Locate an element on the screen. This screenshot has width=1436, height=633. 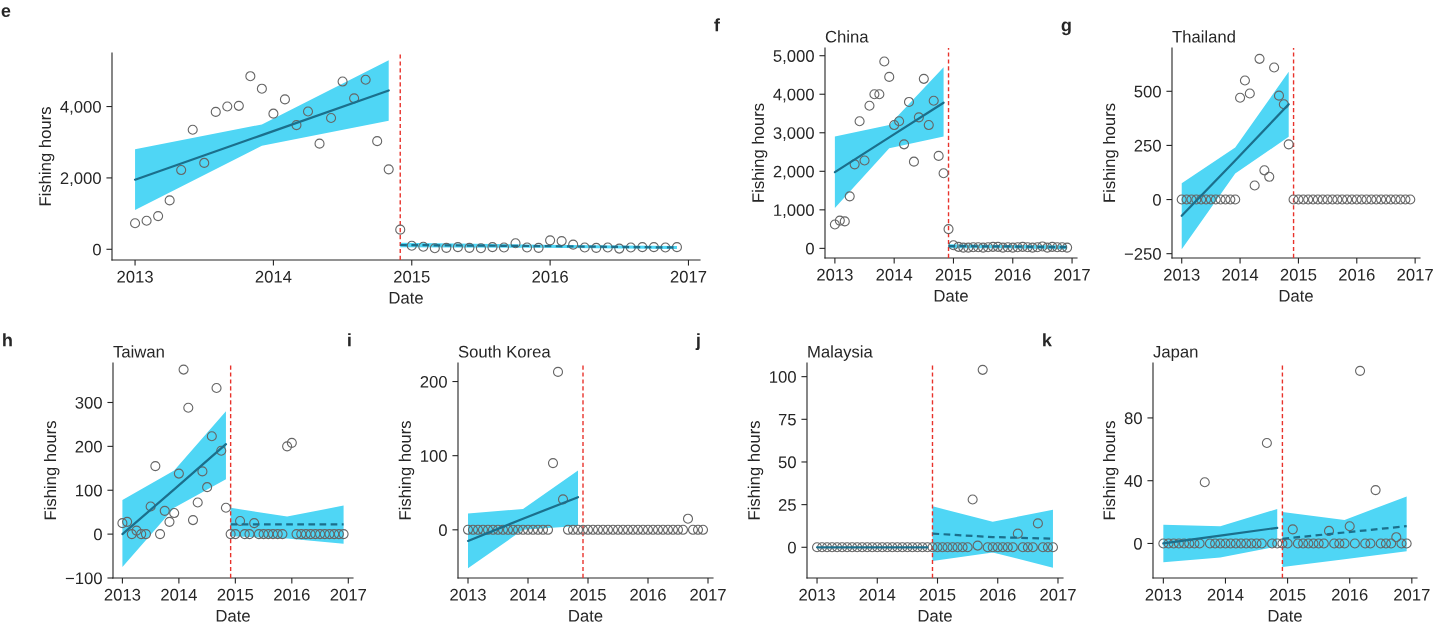
y-tick-label: 75 is located at coordinates (787, 419).